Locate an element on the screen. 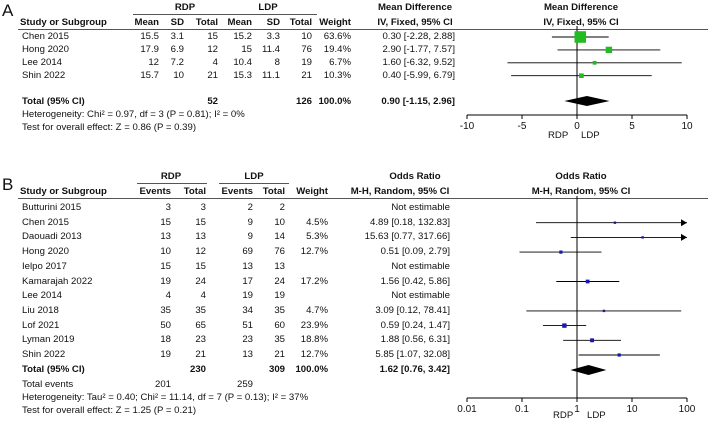 The image size is (708, 425). total1-value: 12 is located at coordinates (212, 49).